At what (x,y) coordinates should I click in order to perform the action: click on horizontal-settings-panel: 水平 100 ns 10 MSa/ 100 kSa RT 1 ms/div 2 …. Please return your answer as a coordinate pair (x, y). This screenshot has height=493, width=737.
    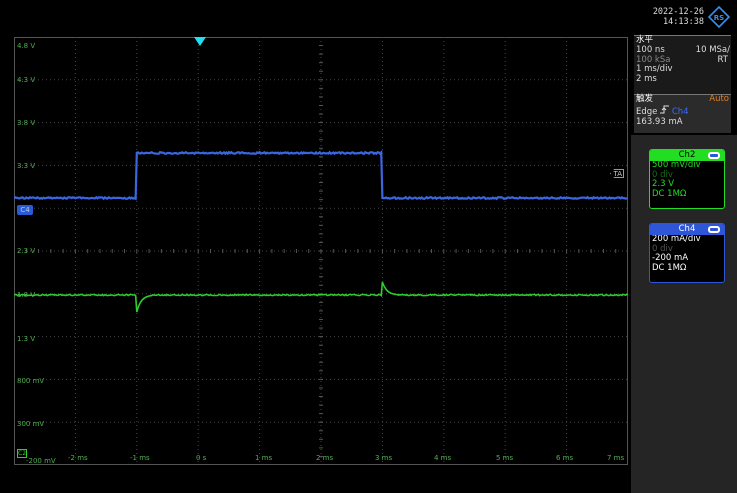
    Looking at the image, I should click on (682, 65).